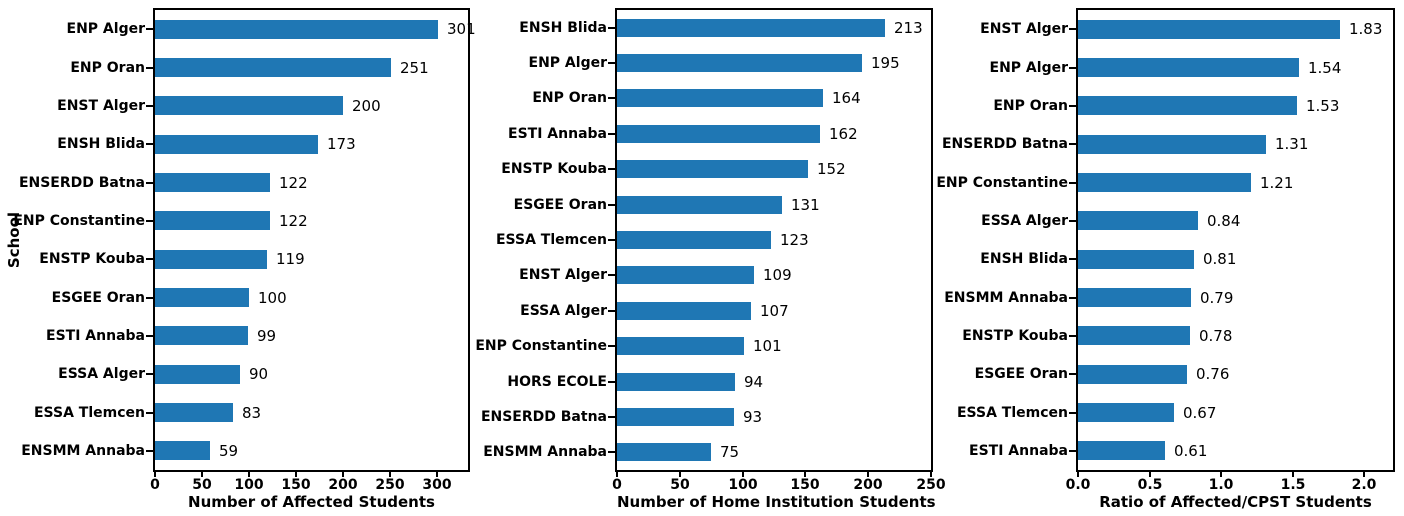 Image resolution: width=1404 pixels, height=516 pixels. Describe the element at coordinates (101, 144) in the screenshot. I see `category-tick-label: ENSH Blida` at that location.